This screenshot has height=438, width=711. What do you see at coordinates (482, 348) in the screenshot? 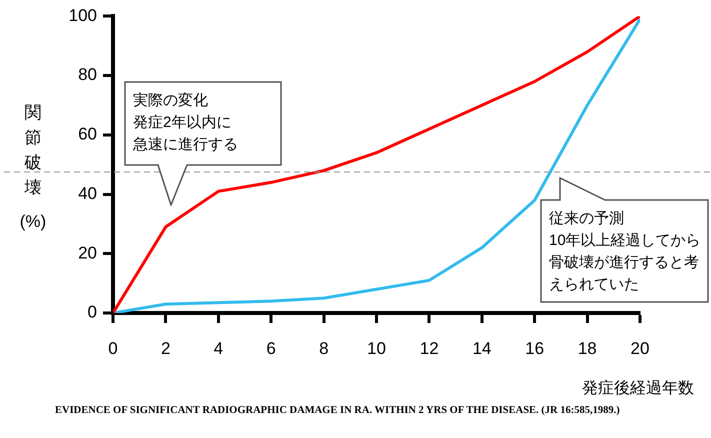
I see `x-tick-label: 14` at bounding box center [482, 348].